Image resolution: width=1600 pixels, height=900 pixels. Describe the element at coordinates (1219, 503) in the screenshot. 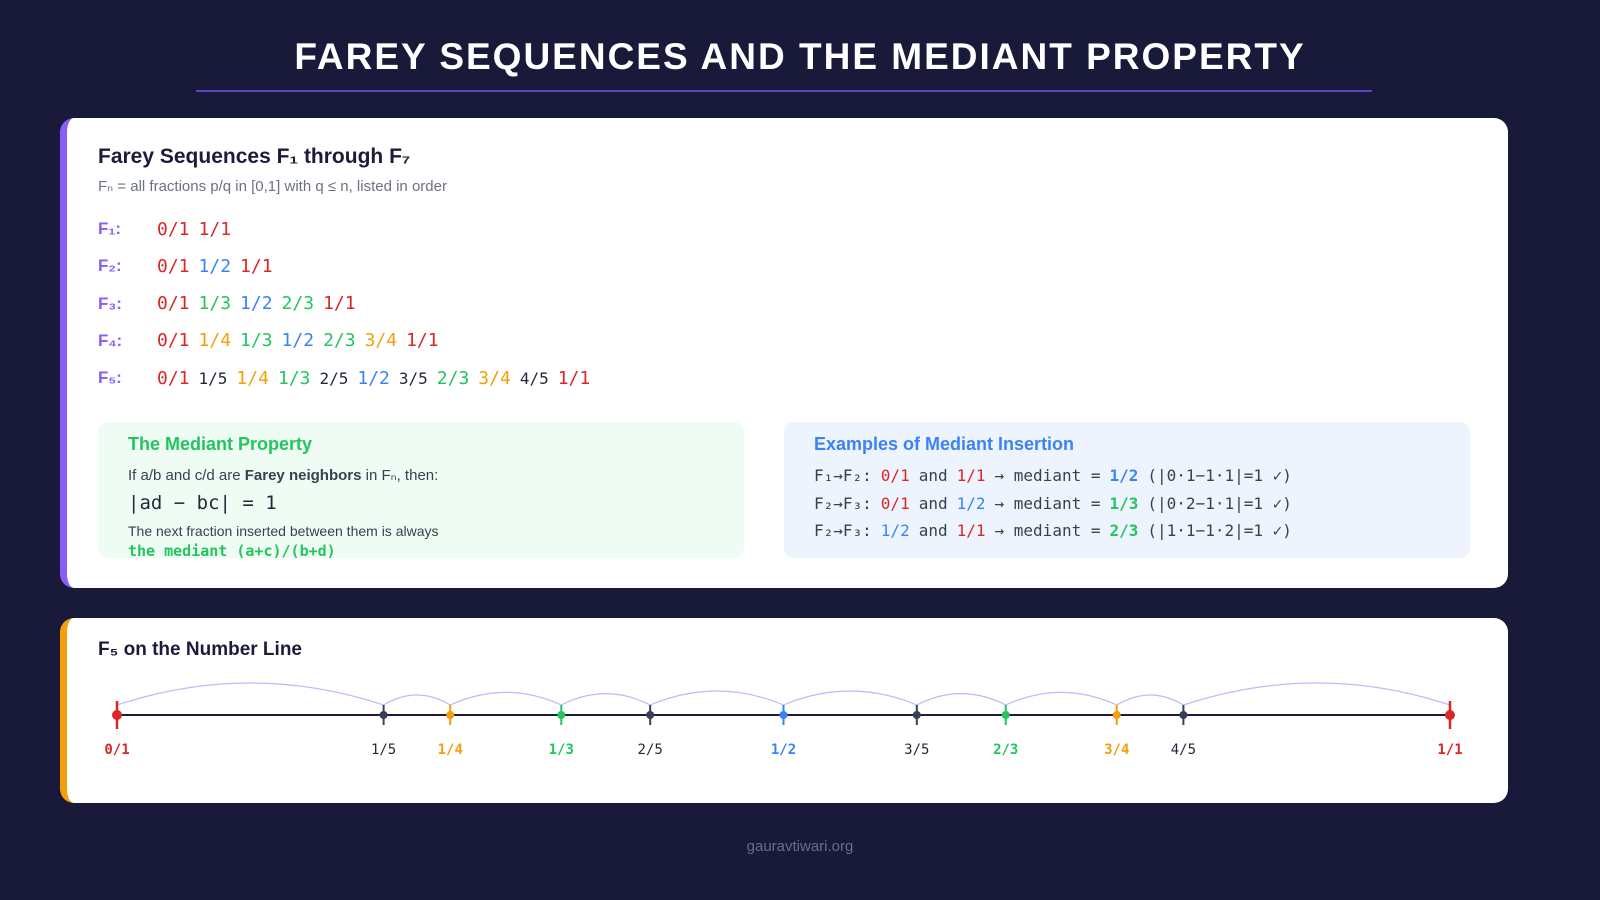

I see `example-part: (|0·2−1·1|=1 ✓)` at that location.